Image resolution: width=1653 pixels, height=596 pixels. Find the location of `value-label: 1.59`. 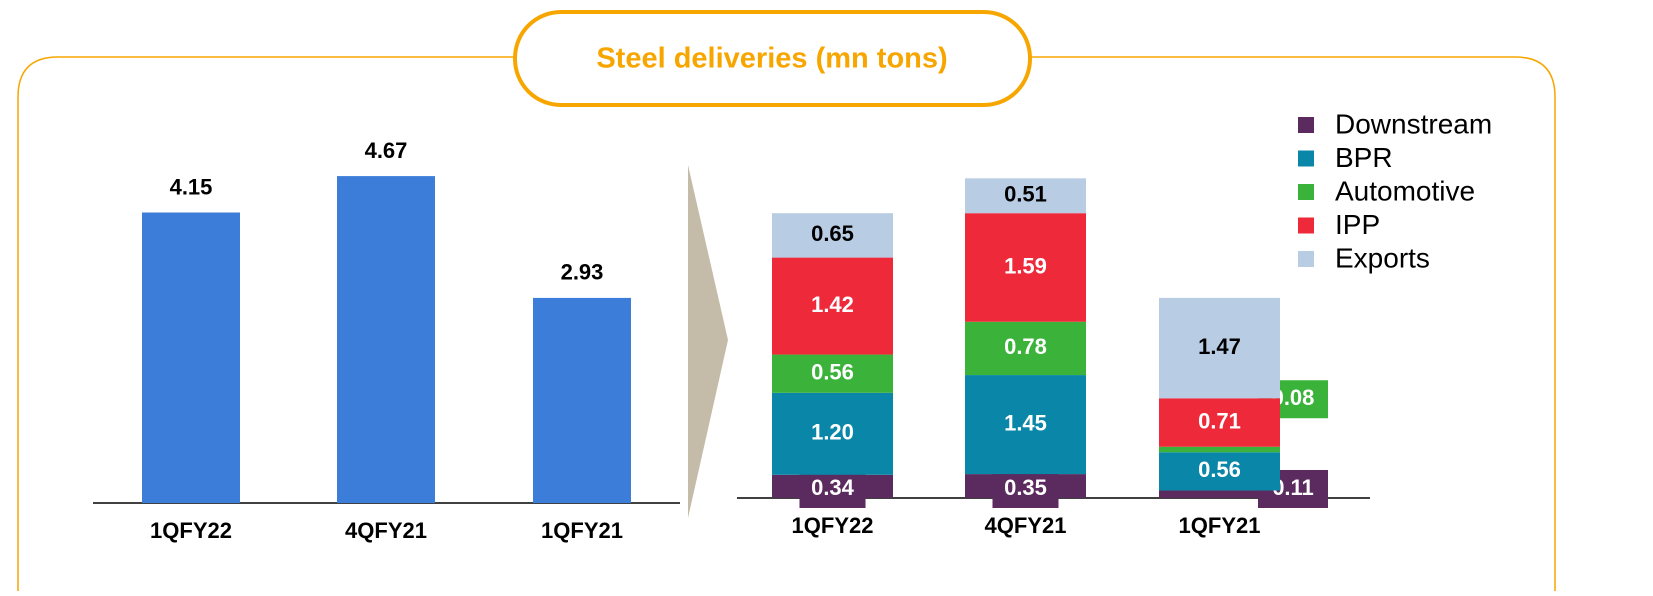

value-label: 1.59 is located at coordinates (1025, 265).